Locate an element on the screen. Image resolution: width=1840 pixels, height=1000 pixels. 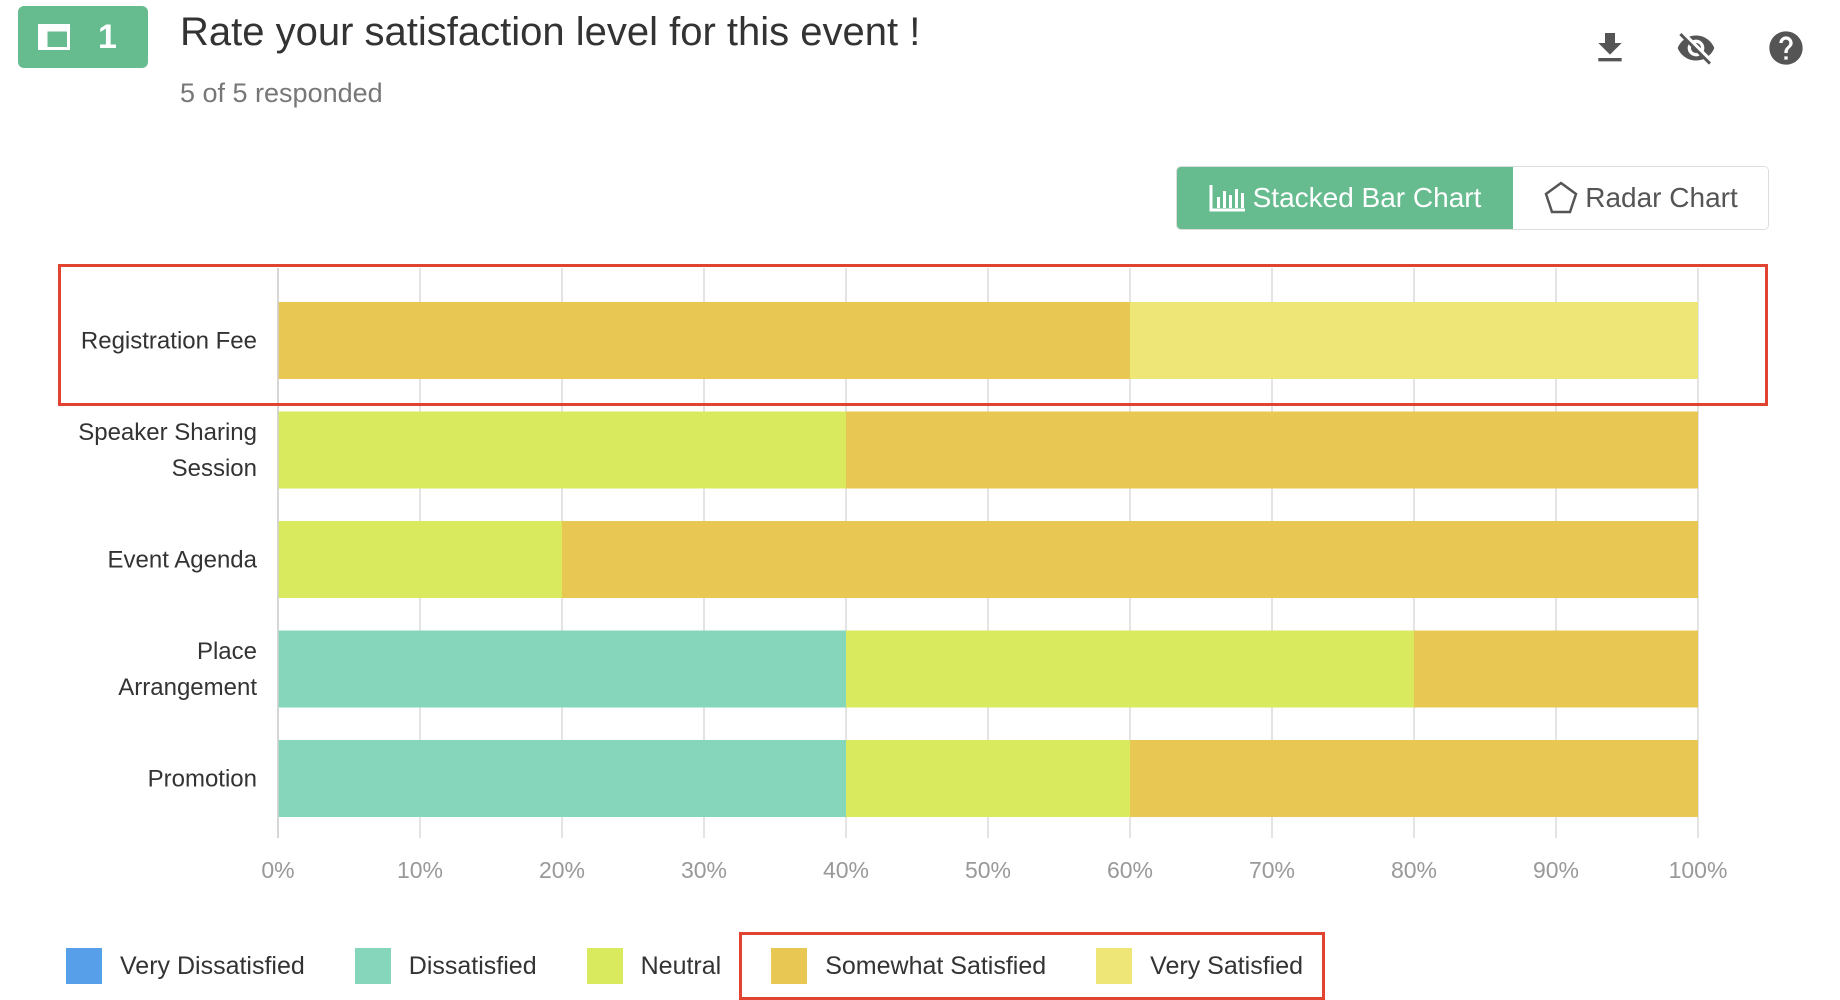
category-label: Session is located at coordinates (214, 468).